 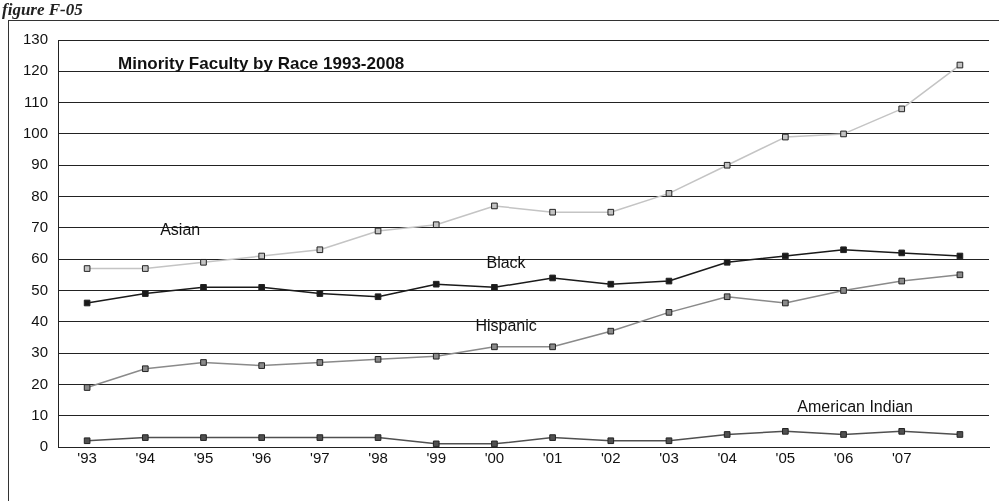 I want to click on y-tick-label: 0, so click(x=44, y=446).